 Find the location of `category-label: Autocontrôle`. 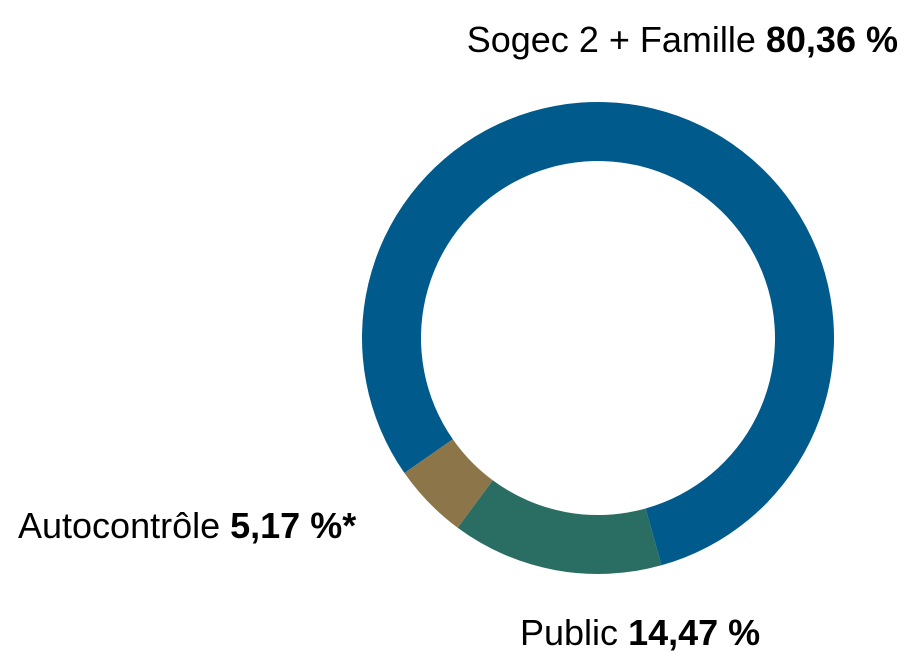

category-label: Autocontrôle is located at coordinates (119, 525).